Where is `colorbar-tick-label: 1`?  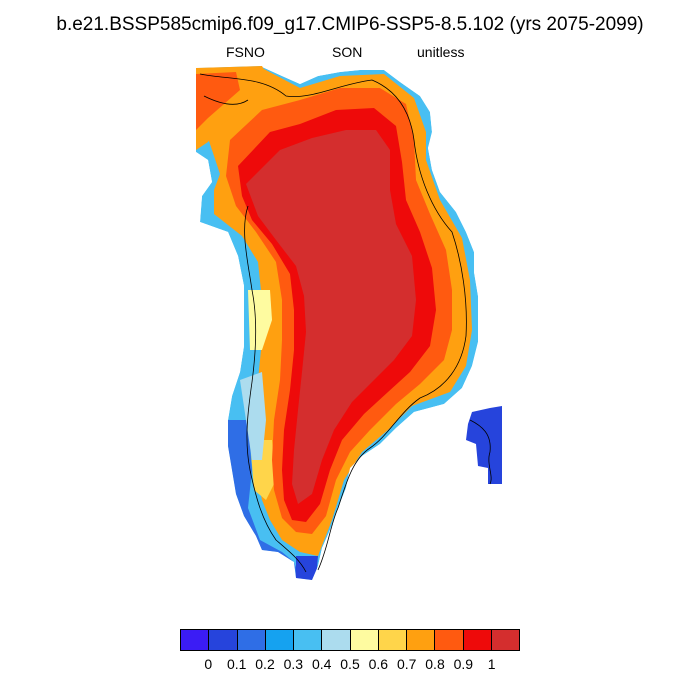 colorbar-tick-label: 1 is located at coordinates (491, 664).